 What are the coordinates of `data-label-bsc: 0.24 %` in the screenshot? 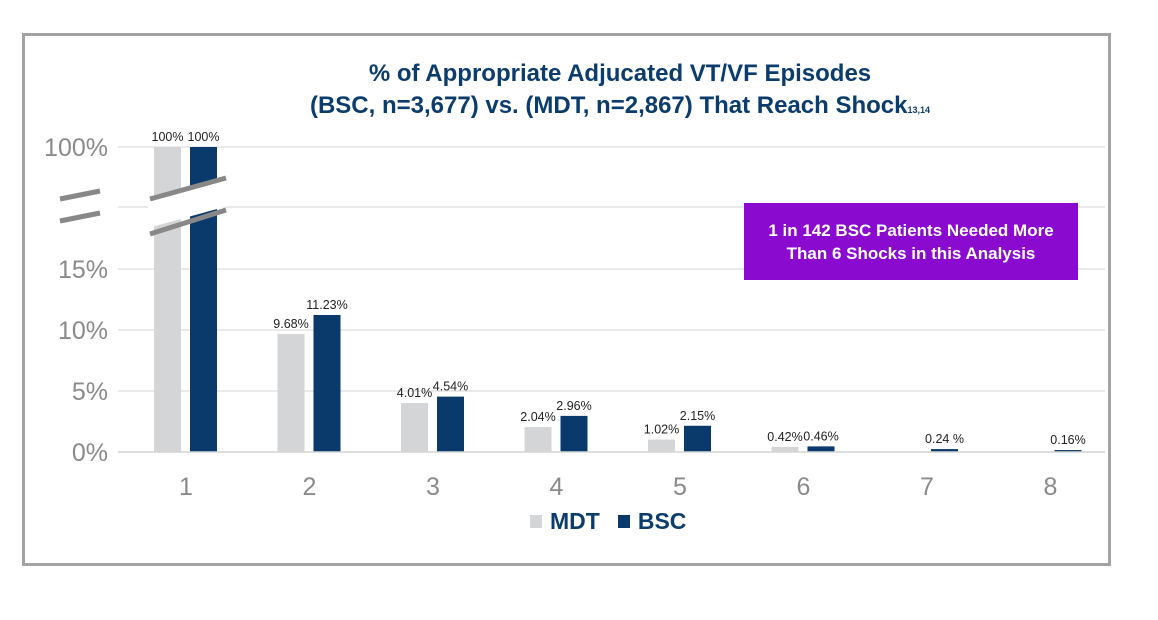 It's located at (944, 439).